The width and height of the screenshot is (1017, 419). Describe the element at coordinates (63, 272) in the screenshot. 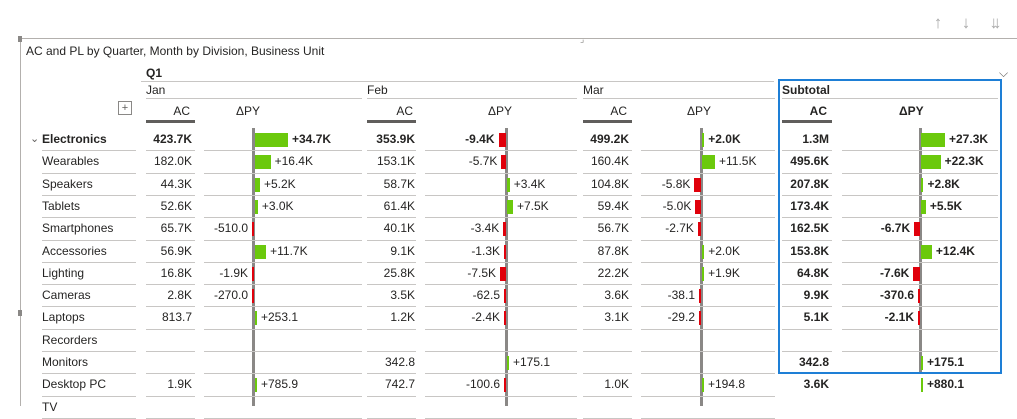

I see `row-label: Lighting` at that location.